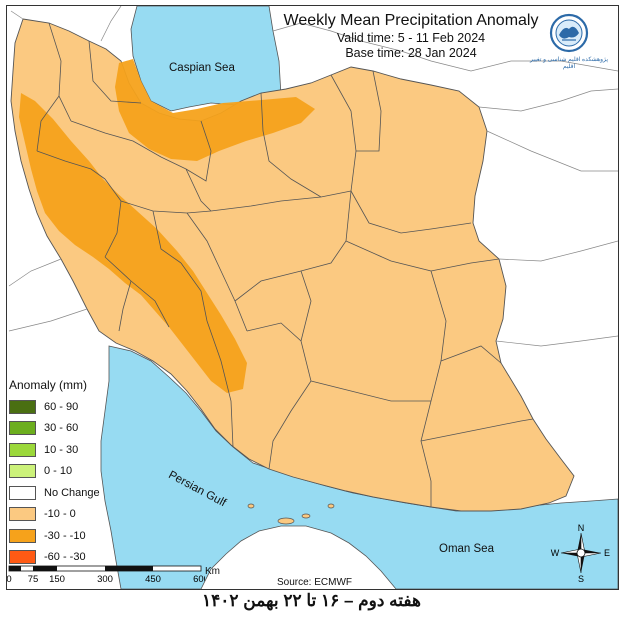  I want to click on scale-unit: Km, so click(212, 571).